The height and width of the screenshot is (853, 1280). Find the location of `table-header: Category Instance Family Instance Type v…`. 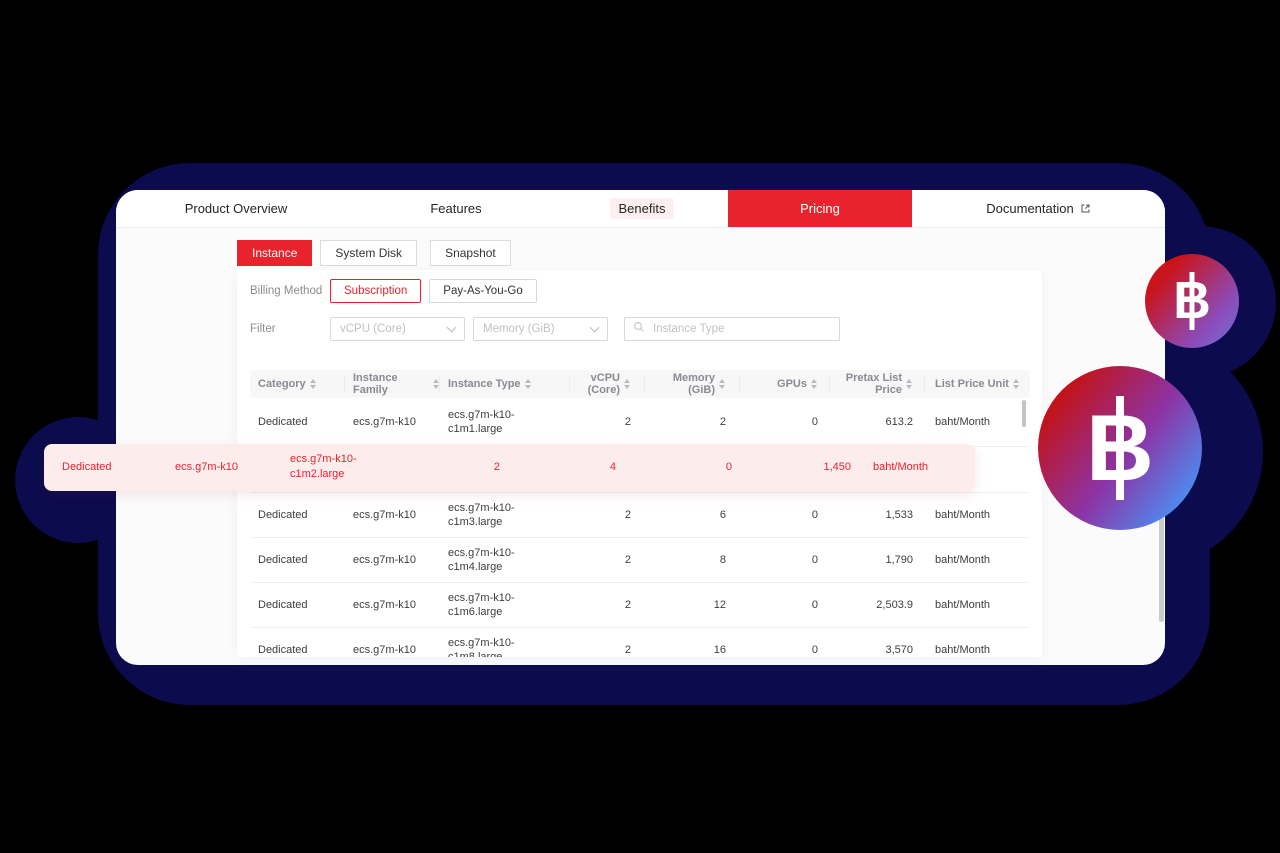

table-header: Category Instance Family Instance Type v… is located at coordinates (640, 384).